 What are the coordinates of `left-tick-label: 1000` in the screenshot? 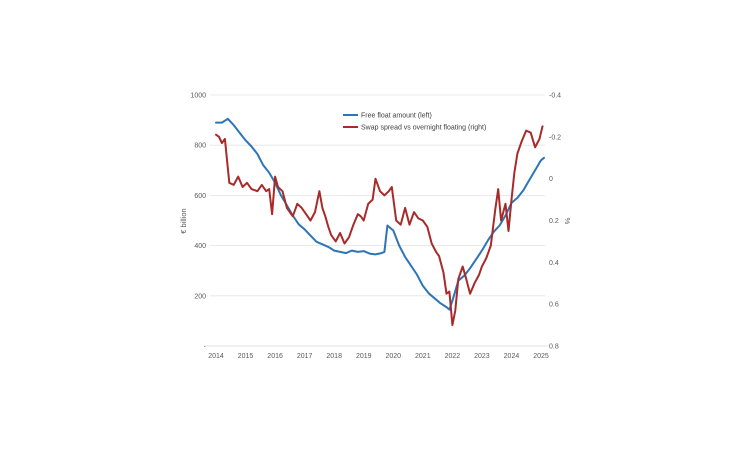 It's located at (198, 96).